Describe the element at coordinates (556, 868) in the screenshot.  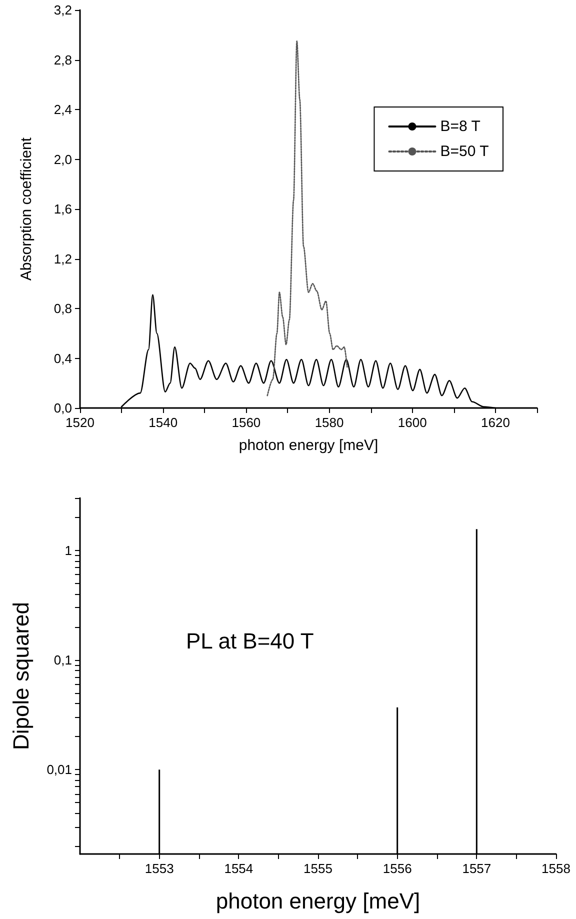
I see `x-tick-label: 1558` at that location.